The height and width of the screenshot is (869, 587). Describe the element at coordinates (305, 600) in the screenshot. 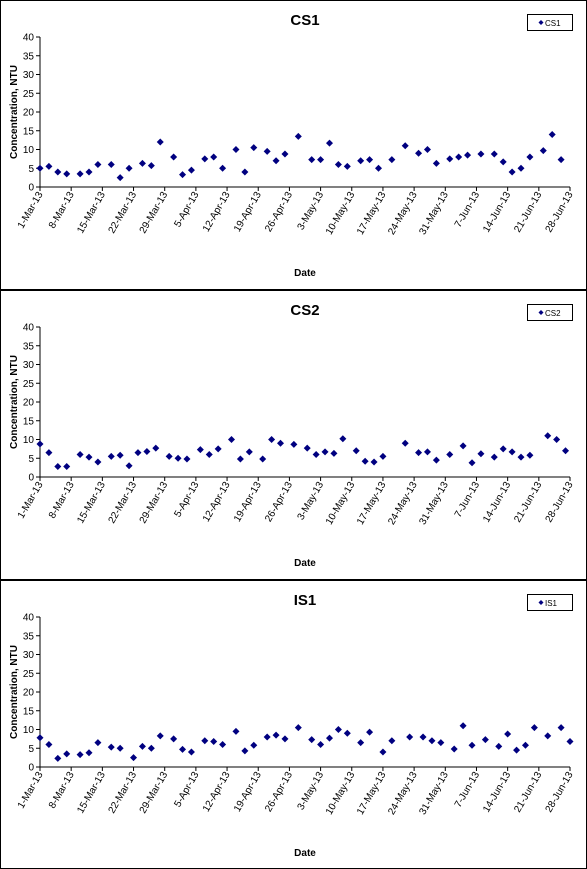

I see `chart-title: IS1` at that location.